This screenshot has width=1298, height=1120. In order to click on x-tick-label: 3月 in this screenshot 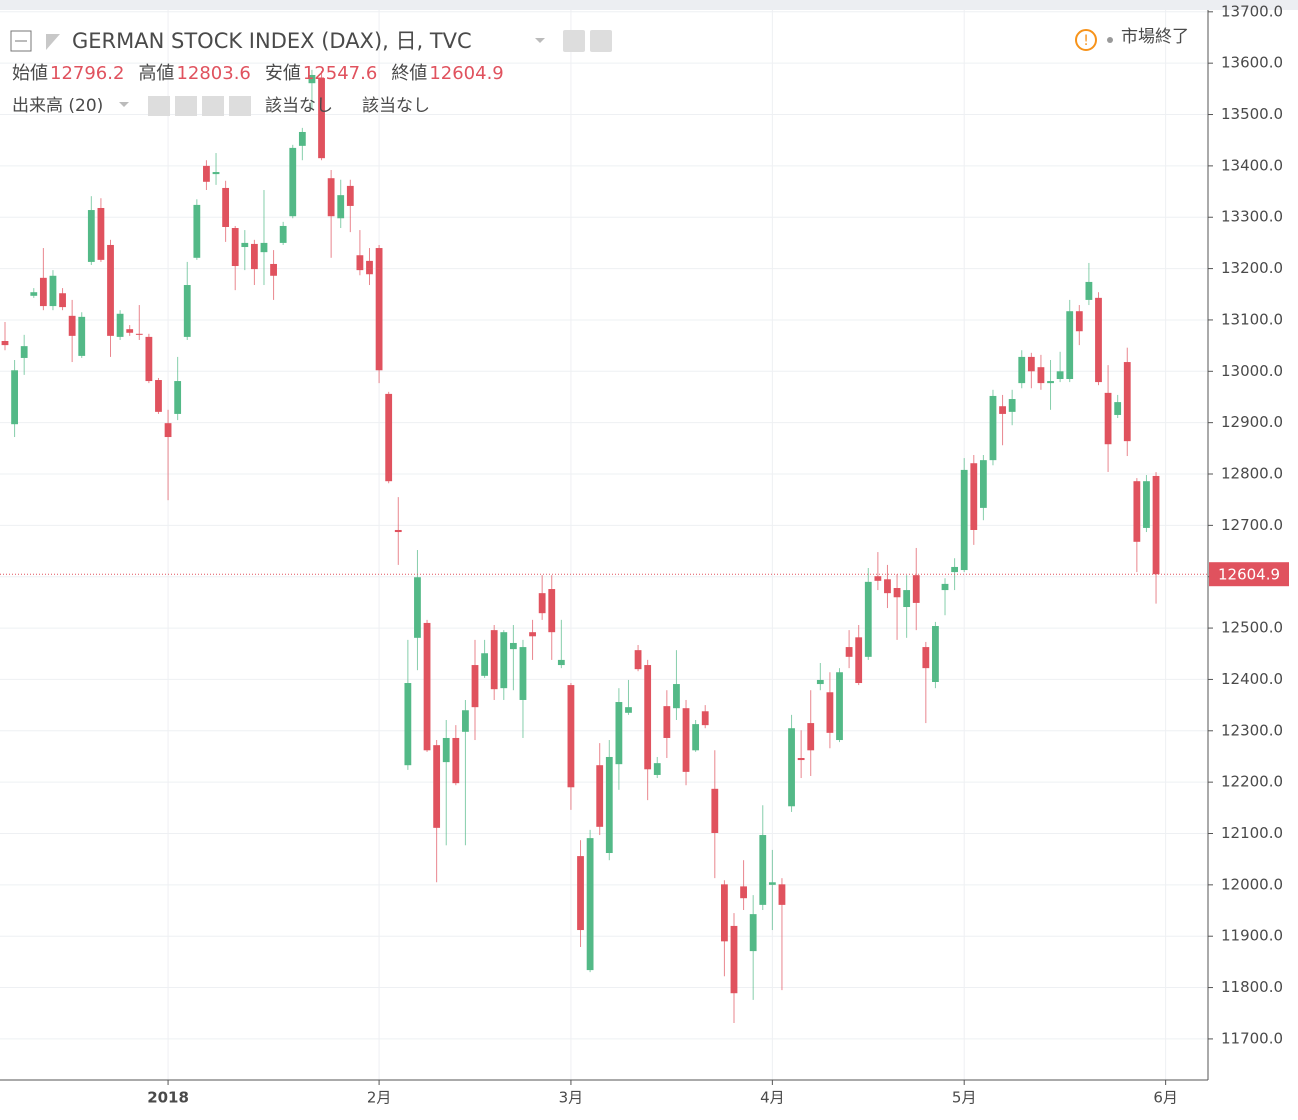, I will do `click(571, 1098)`.